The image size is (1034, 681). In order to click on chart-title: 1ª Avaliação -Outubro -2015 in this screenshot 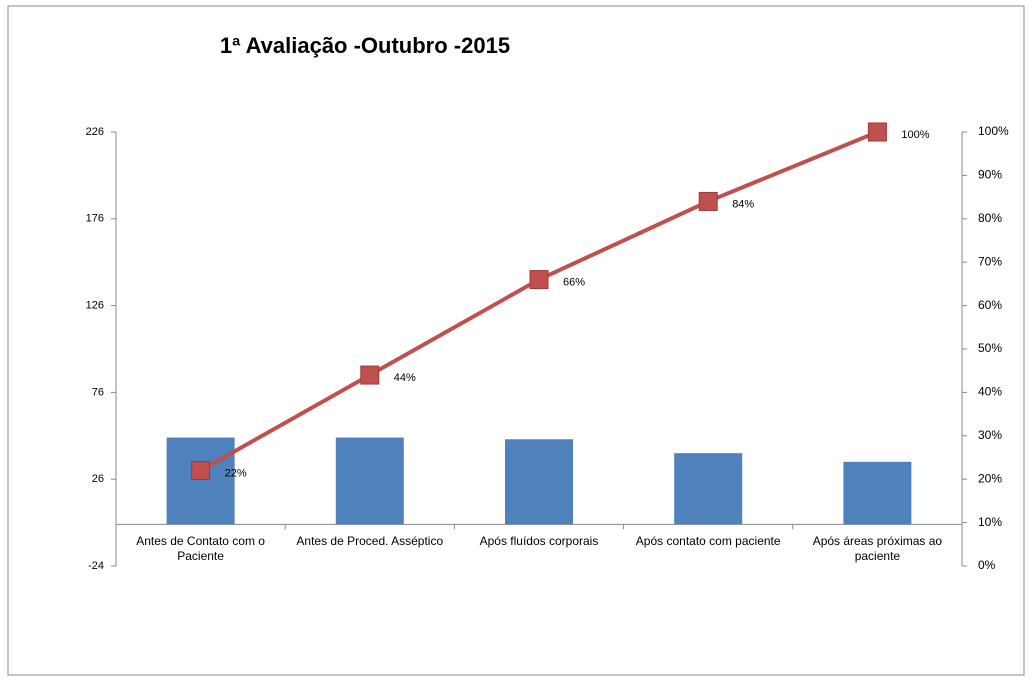, I will do `click(365, 45)`.